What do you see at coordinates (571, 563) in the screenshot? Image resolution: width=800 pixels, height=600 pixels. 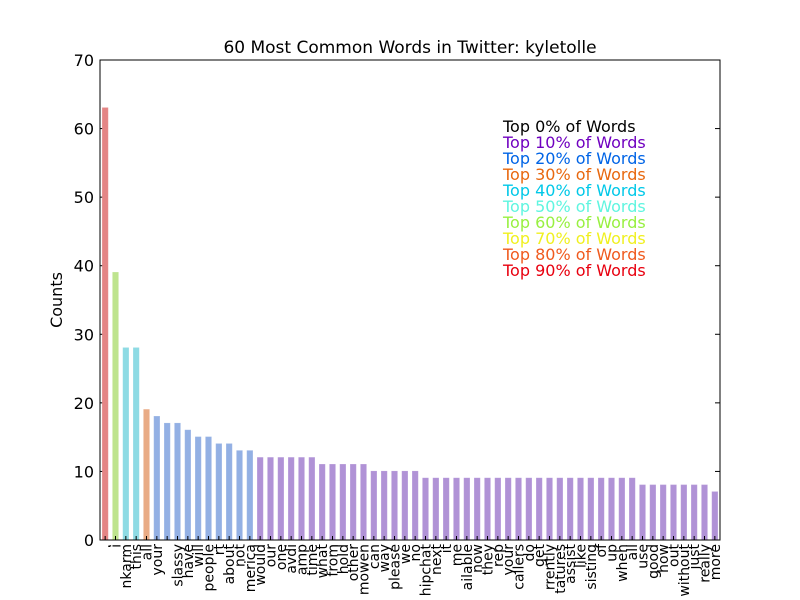 I see `x-tick-label: assist` at bounding box center [571, 563].